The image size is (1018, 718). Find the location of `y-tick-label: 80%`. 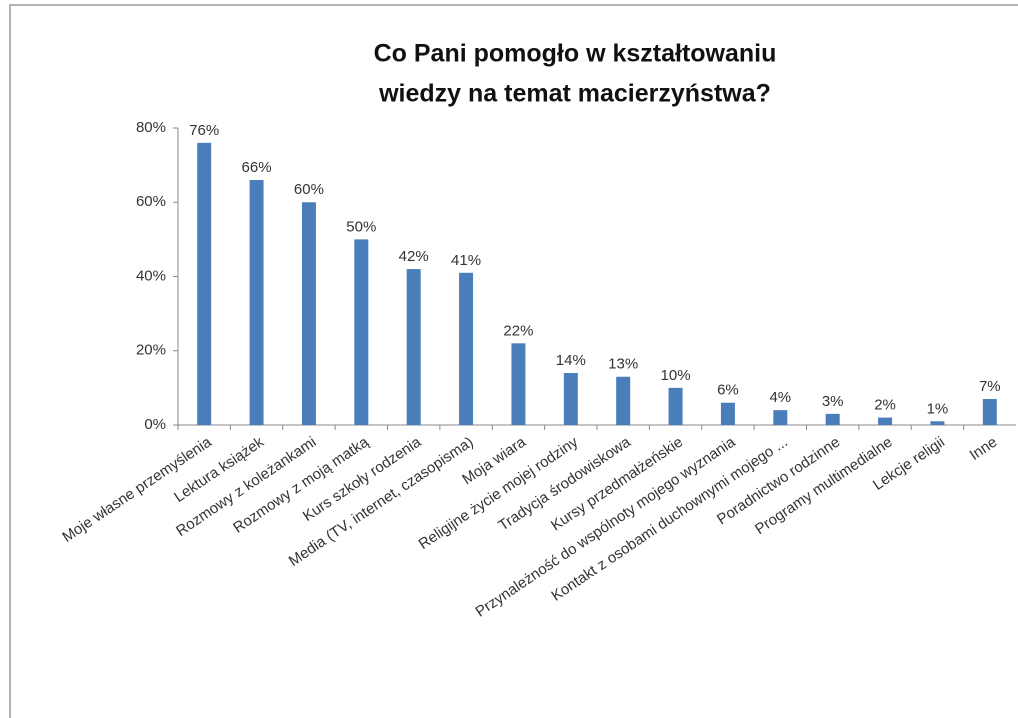

y-tick-label: 80% is located at coordinates (151, 127).